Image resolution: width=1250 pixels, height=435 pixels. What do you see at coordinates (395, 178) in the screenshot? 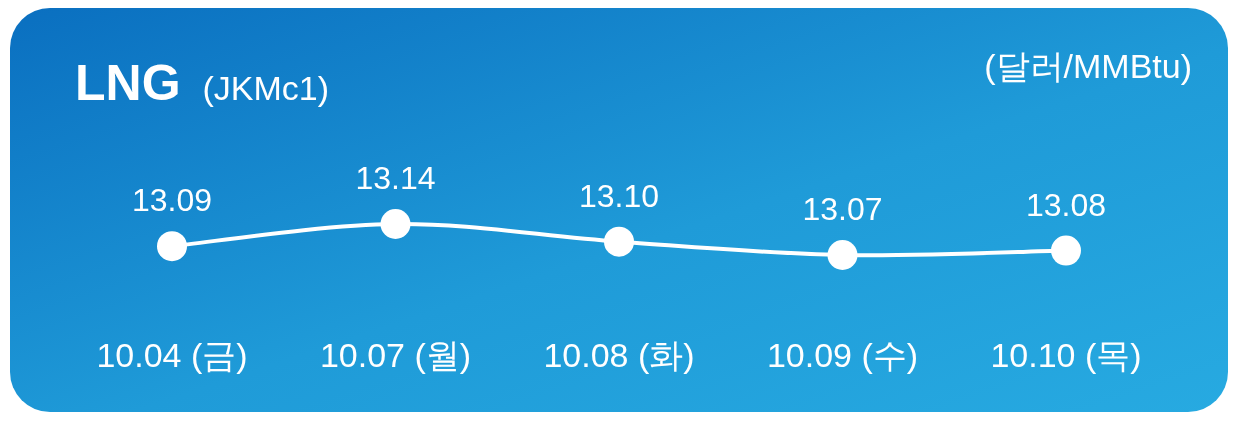
I see `data-label: 13.14` at bounding box center [395, 178].